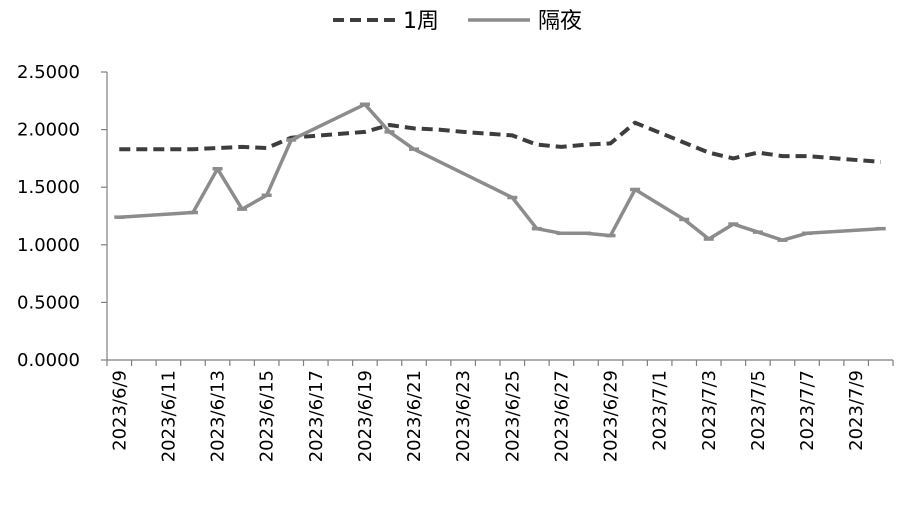 This screenshot has height=505, width=900. What do you see at coordinates (856, 410) in the screenshot?
I see `x-tick-label: 2023/7/9` at bounding box center [856, 410].